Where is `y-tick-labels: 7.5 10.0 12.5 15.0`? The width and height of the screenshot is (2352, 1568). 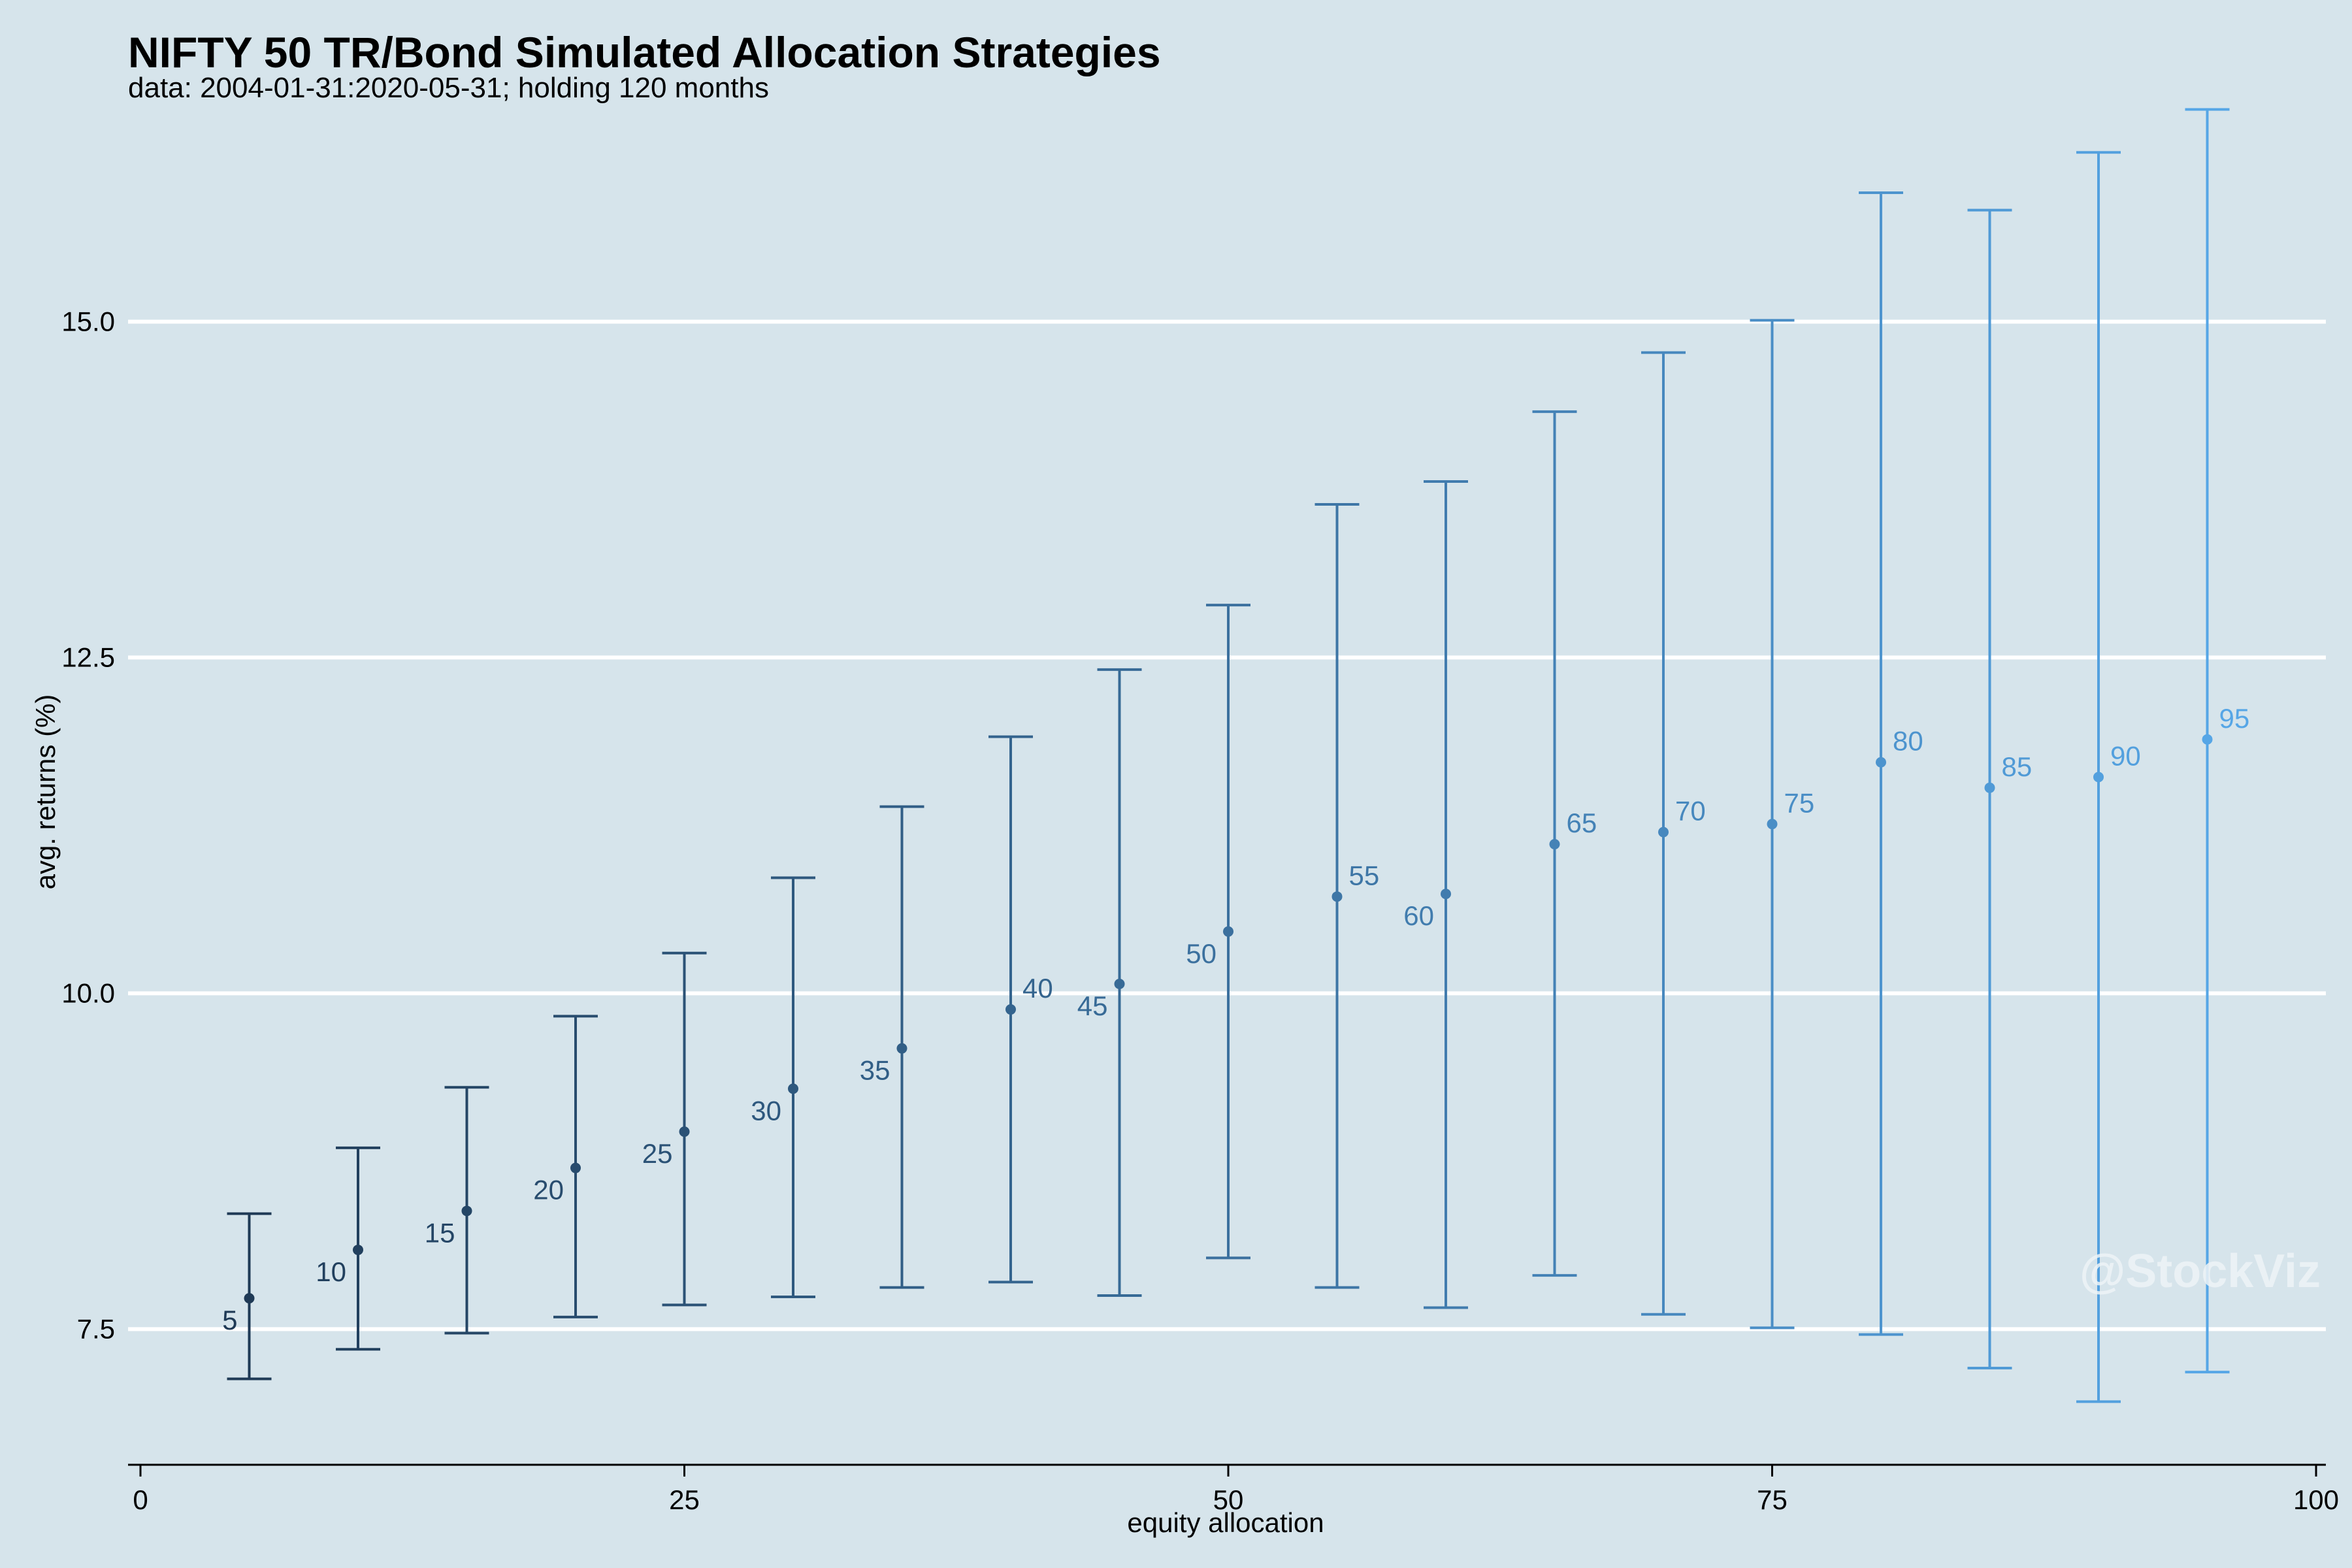
y-tick-labels: 7.5 10.0 12.5 15.0 is located at coordinates (88, 825).